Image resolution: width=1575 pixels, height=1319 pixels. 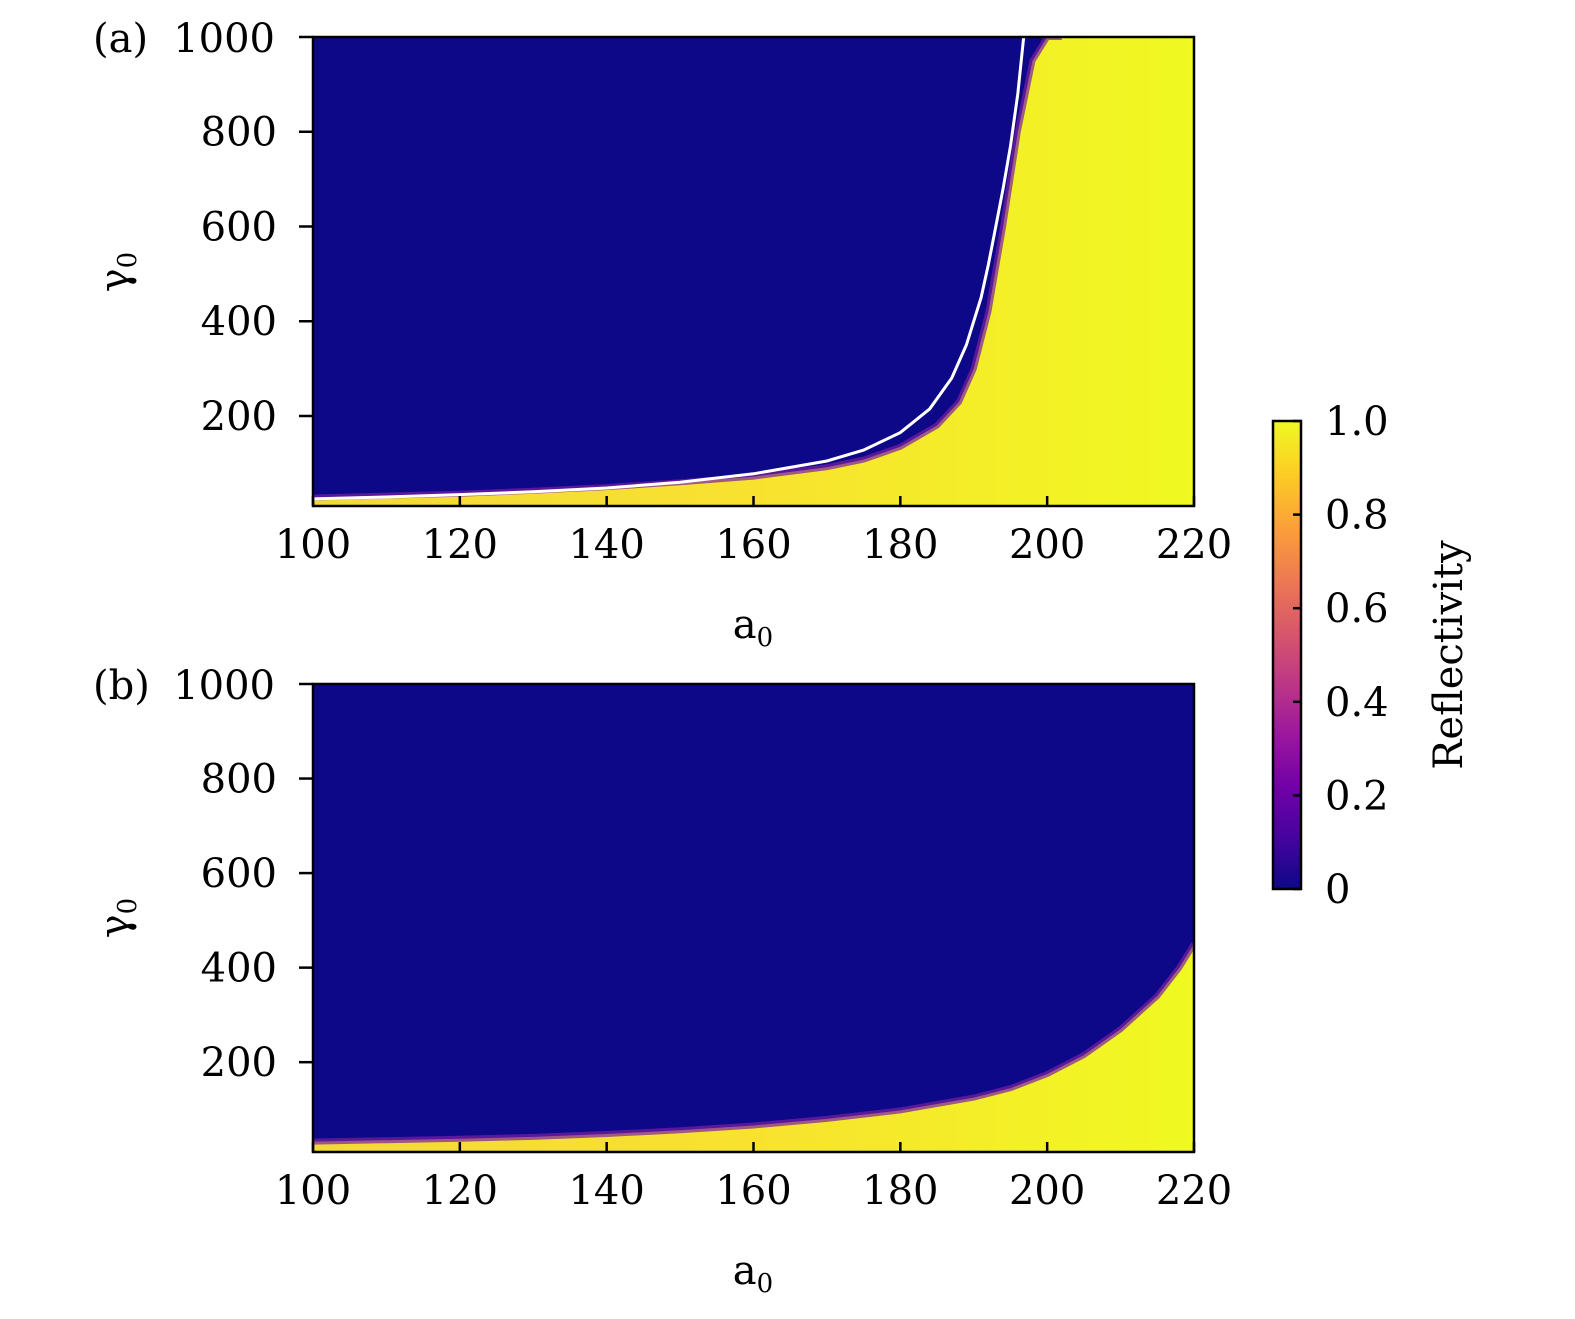 What do you see at coordinates (1449, 655) in the screenshot?
I see `colorbar-label: Reflectivity` at bounding box center [1449, 655].